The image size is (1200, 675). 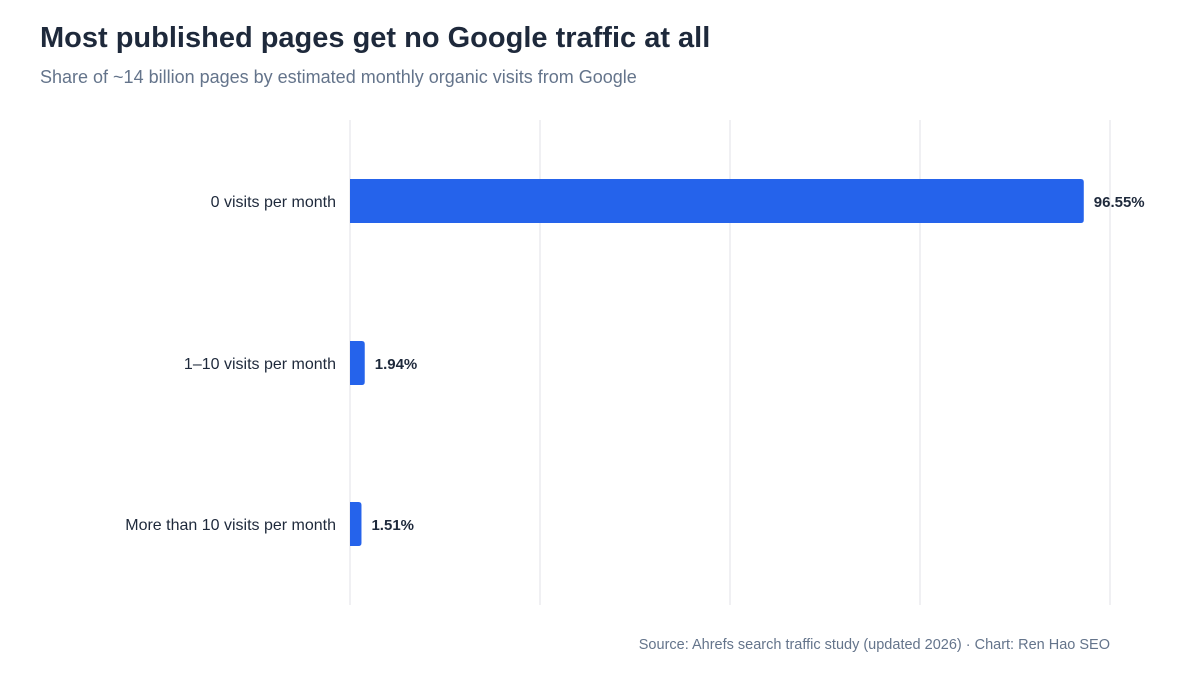 What do you see at coordinates (230, 525) in the screenshot?
I see `category-label: More than 10 visits per month` at bounding box center [230, 525].